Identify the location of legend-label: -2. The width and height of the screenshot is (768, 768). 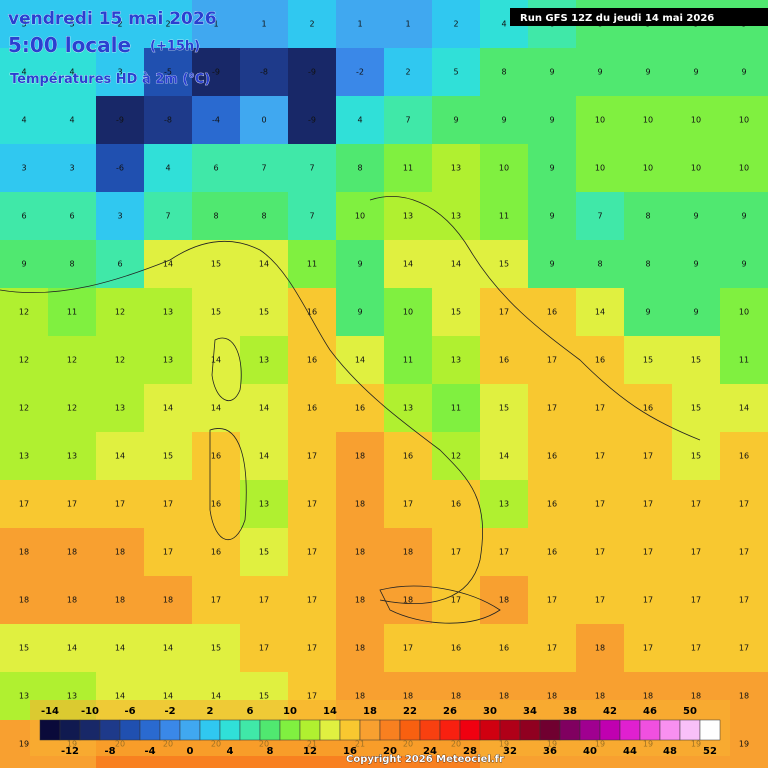
(169, 711).